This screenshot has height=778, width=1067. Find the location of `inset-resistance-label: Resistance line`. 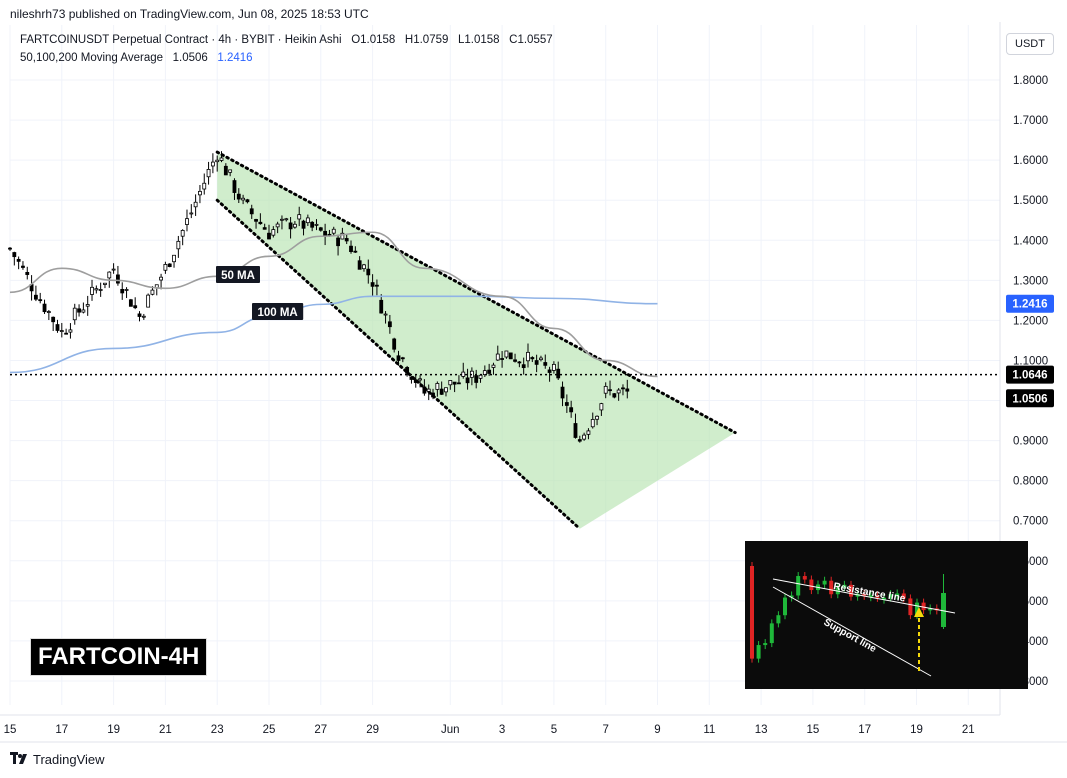

inset-resistance-label: Resistance line is located at coordinates (869, 593).